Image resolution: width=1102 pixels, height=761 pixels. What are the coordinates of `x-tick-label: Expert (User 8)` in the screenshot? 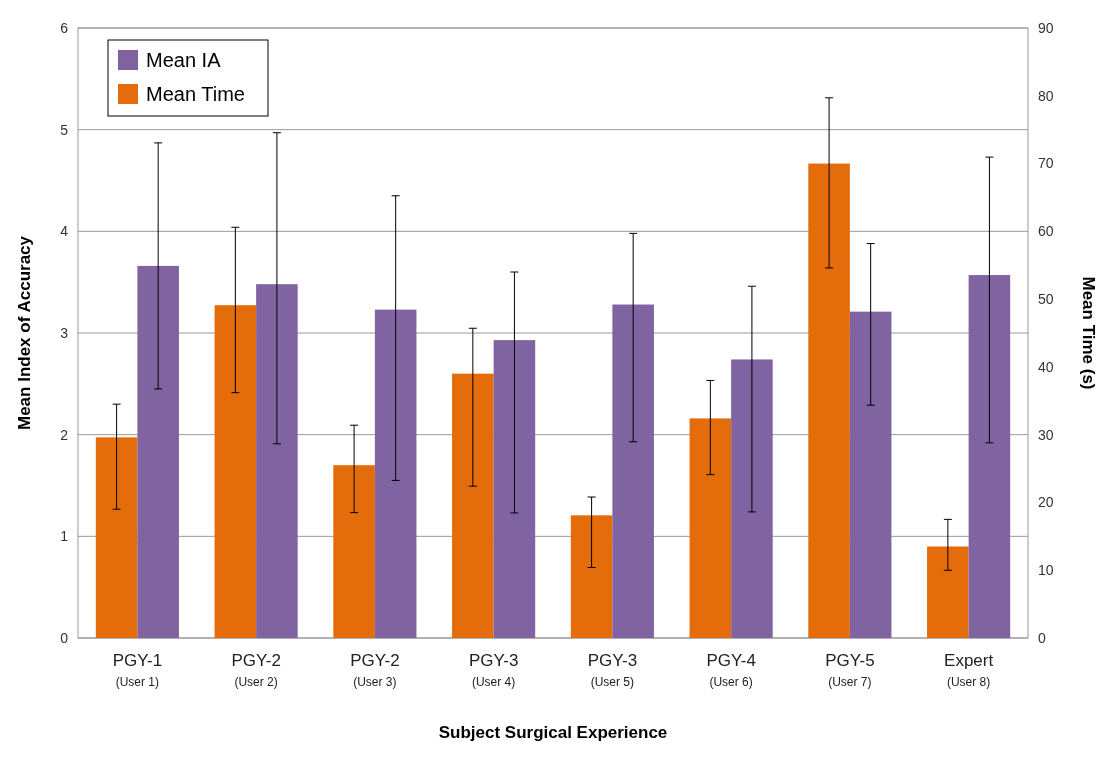 It's located at (969, 670).